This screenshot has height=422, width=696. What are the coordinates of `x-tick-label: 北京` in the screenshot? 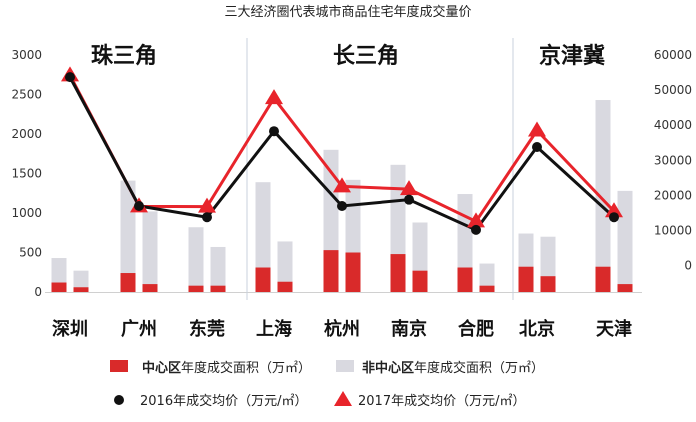 It's located at (537, 329).